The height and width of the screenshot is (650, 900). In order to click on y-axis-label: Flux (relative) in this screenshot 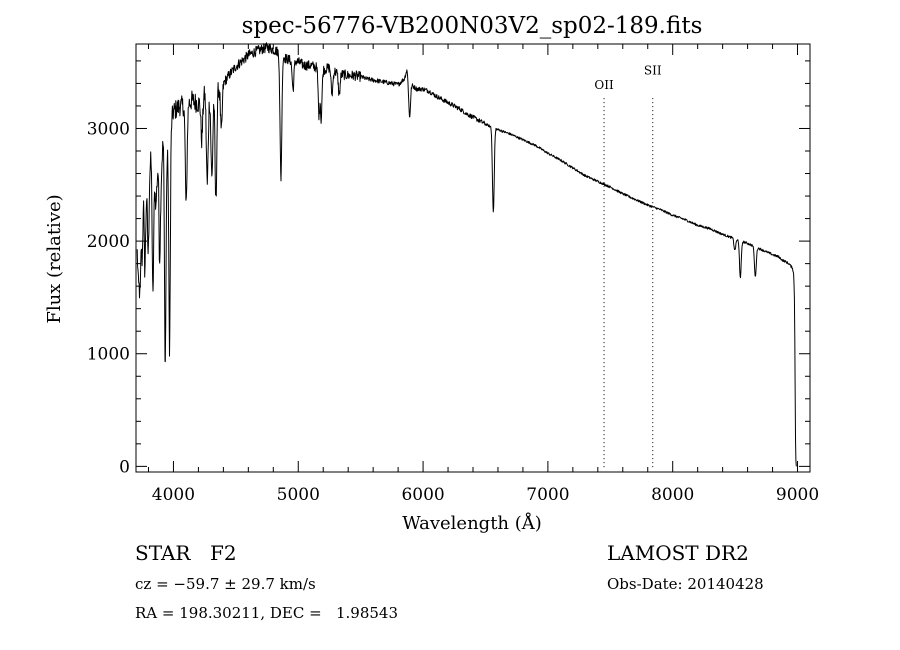, I will do `click(54, 258)`.